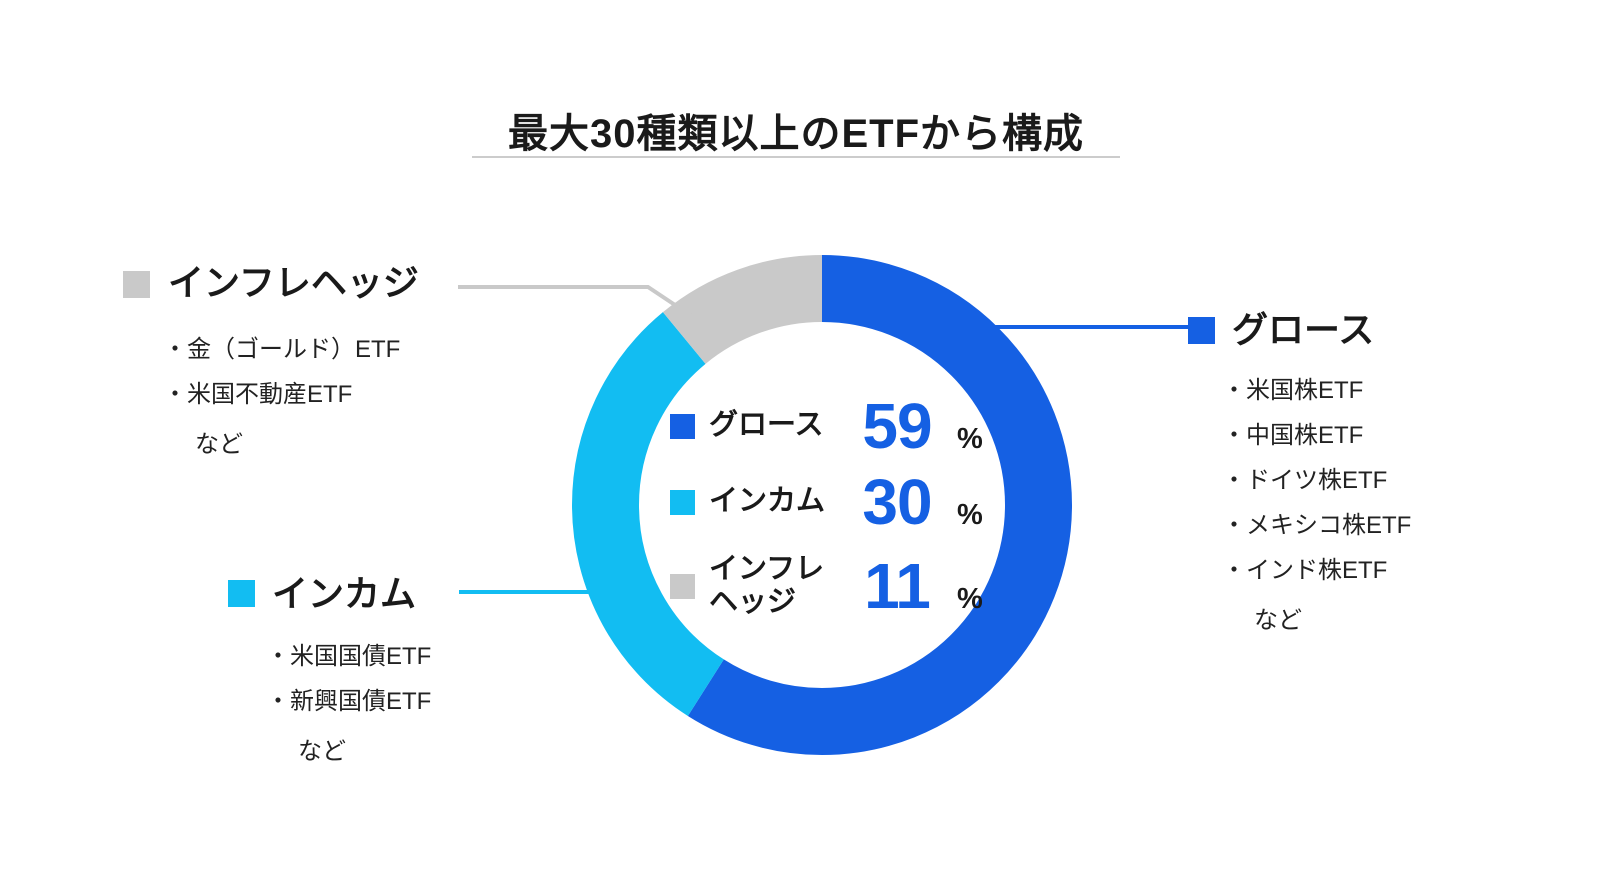 The image size is (1604, 874). What do you see at coordinates (1305, 570) in the screenshot?
I see `list-item: ・インド株ETF` at bounding box center [1305, 570].